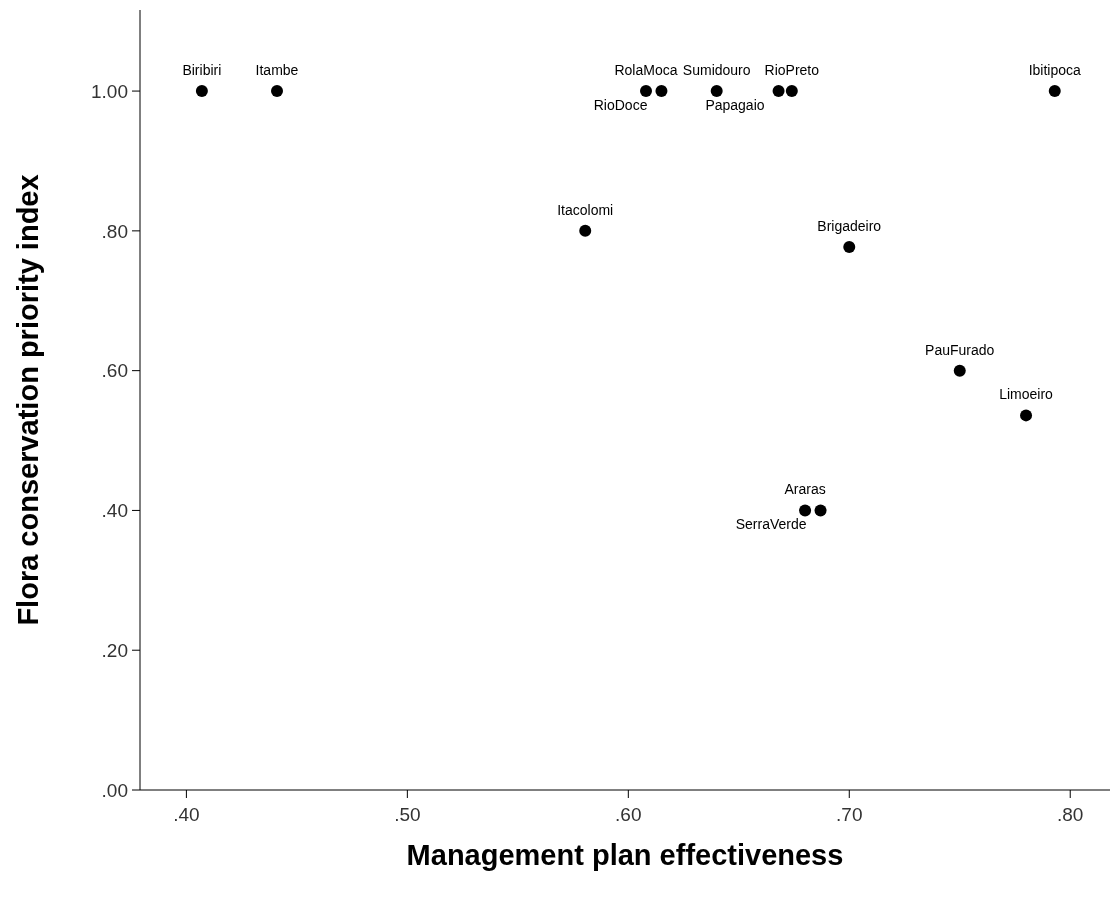 This screenshot has width=1111, height=903. I want to click on annotation: RioPreto, so click(792, 70).